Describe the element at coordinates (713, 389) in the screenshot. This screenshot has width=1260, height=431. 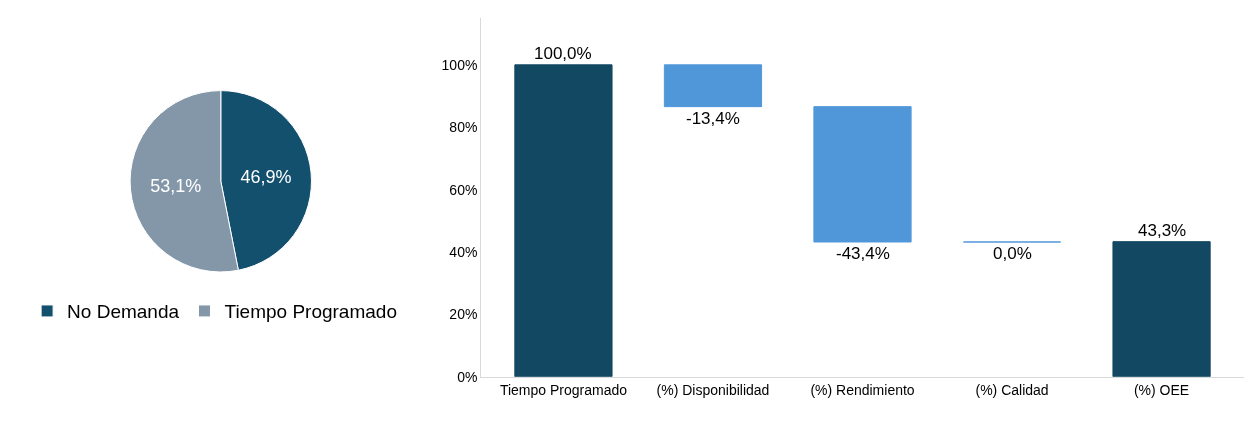
I see `x-tick-label: (%) Disponibilidad` at that location.